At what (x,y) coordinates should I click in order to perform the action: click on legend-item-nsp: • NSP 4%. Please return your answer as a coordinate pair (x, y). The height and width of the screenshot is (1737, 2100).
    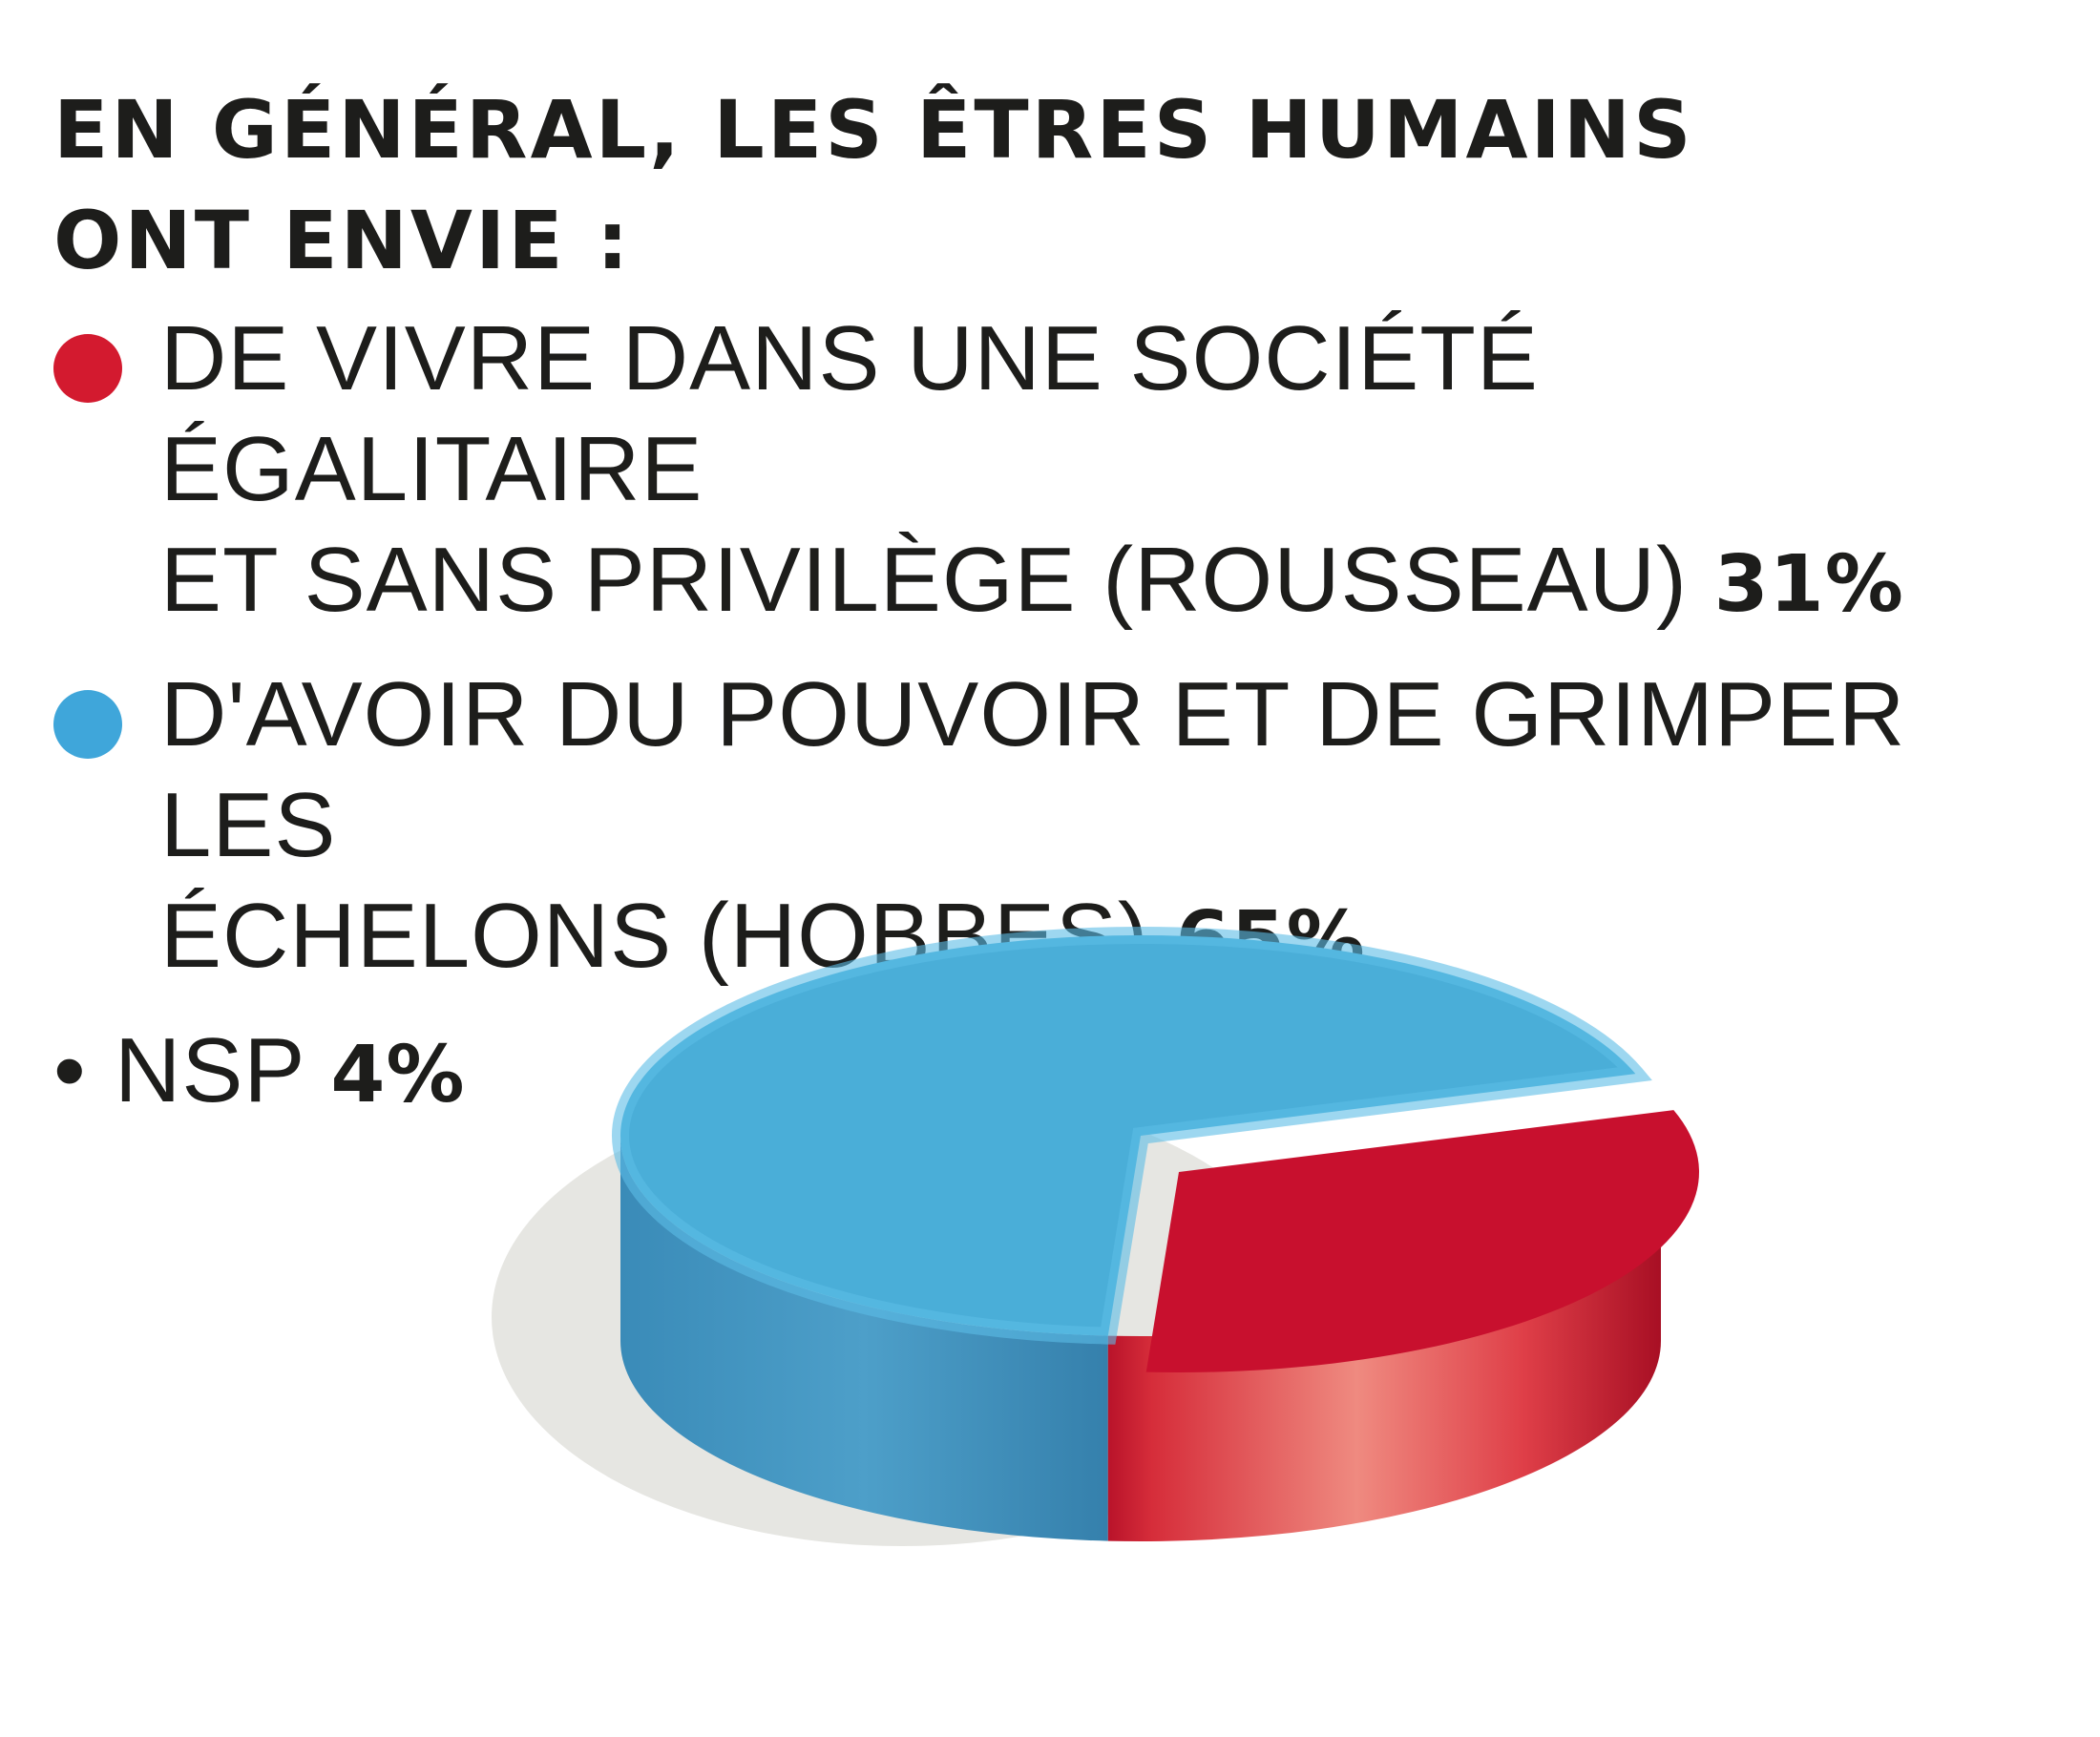
    Looking at the image, I should click on (1055, 1073).